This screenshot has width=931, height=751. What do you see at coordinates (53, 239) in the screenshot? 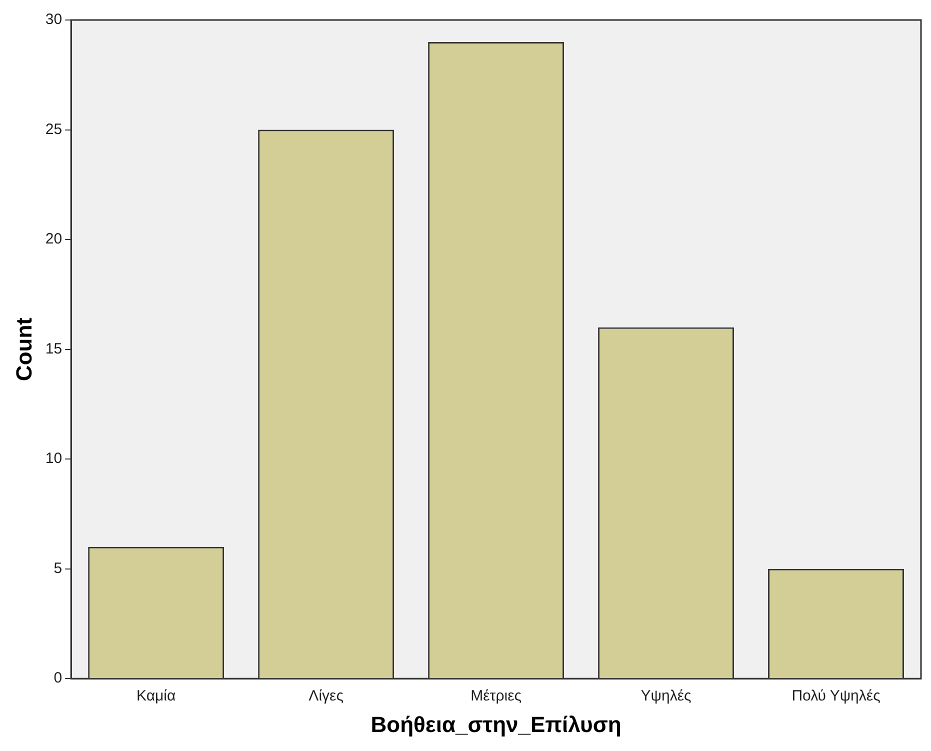
I see `y-tick-label: 20` at bounding box center [53, 239].